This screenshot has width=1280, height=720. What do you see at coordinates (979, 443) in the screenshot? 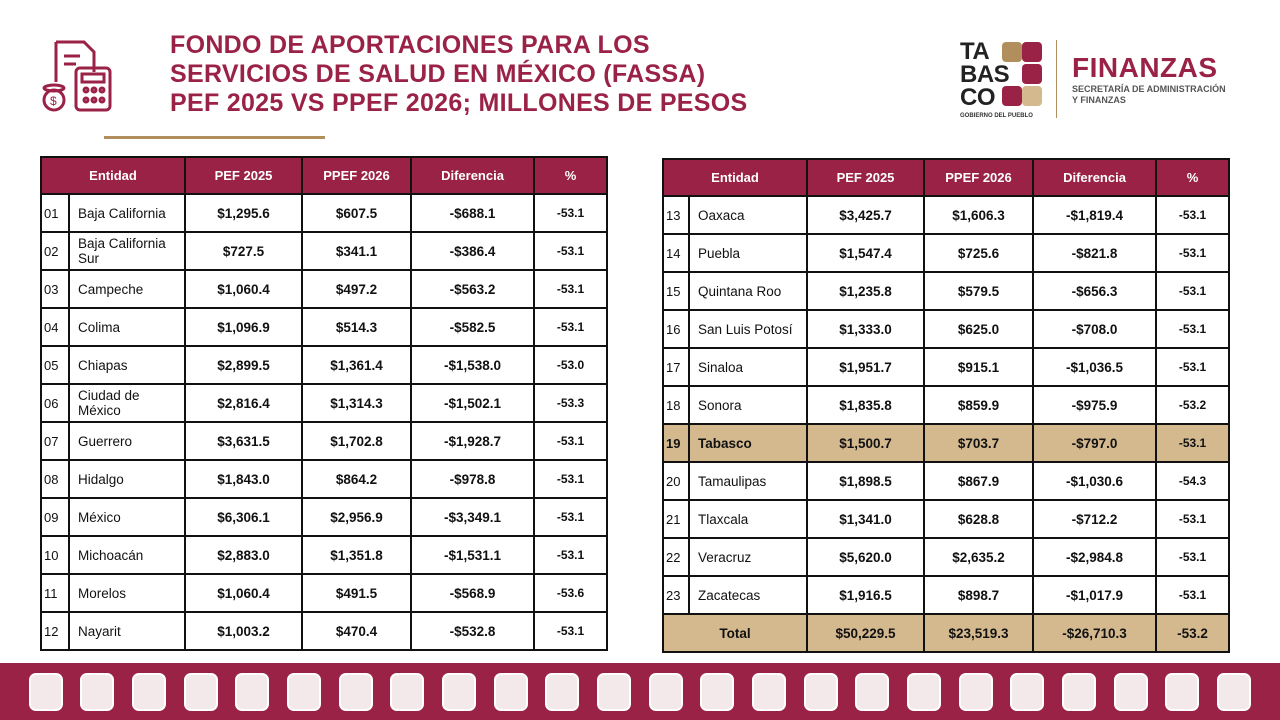
I see `ppef-2026-value: $703.7` at bounding box center [979, 443].